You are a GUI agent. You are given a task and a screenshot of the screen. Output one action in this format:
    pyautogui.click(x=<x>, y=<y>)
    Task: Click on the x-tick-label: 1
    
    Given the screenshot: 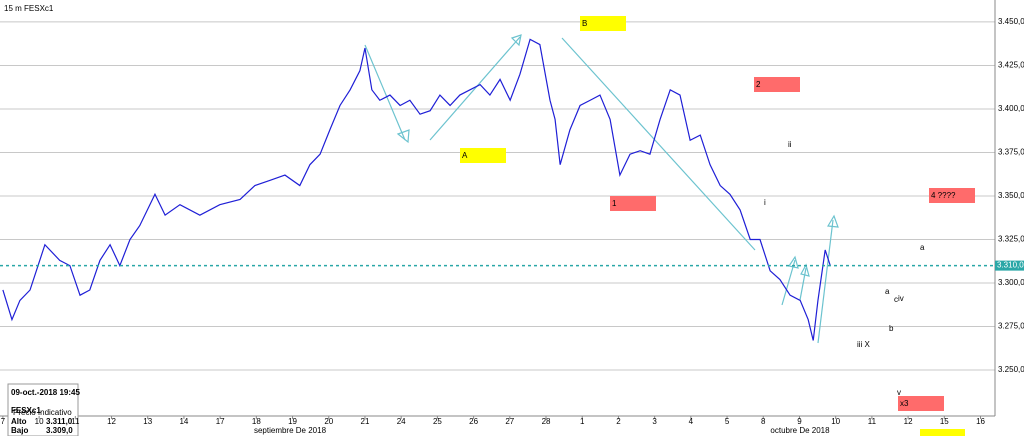 What is the action you would take?
    pyautogui.click(x=582, y=421)
    